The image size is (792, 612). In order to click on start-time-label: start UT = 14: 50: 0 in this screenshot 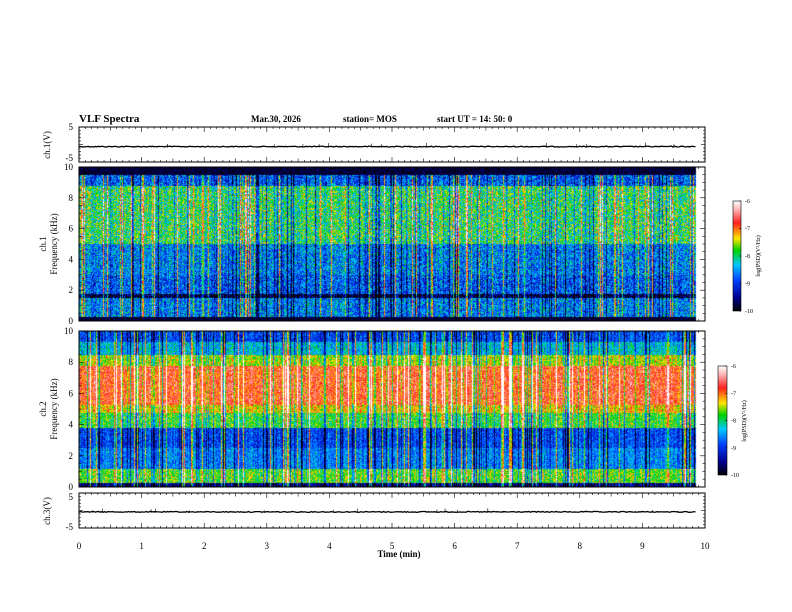, I will do `click(475, 119)`.